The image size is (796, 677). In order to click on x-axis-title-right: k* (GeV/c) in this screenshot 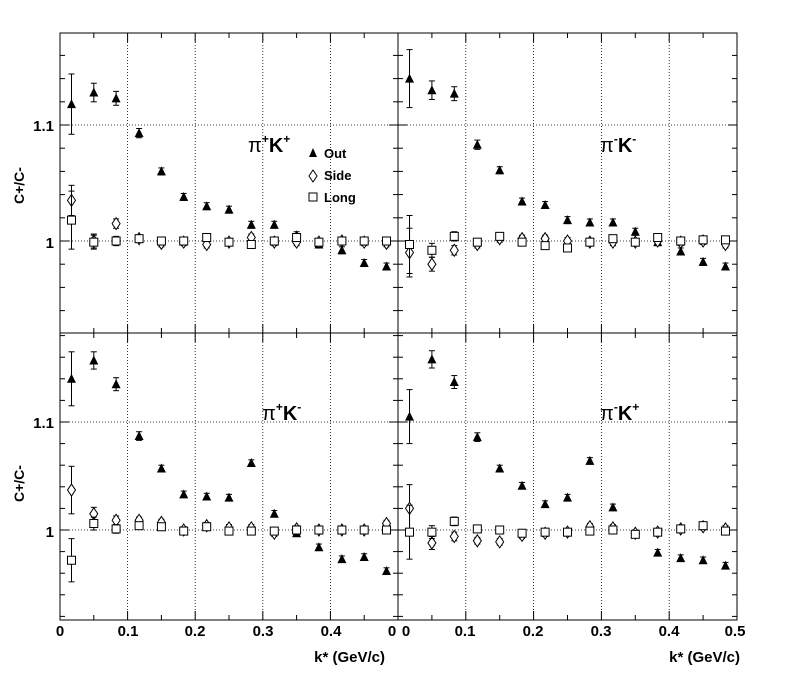, I will do `click(704, 657)`.